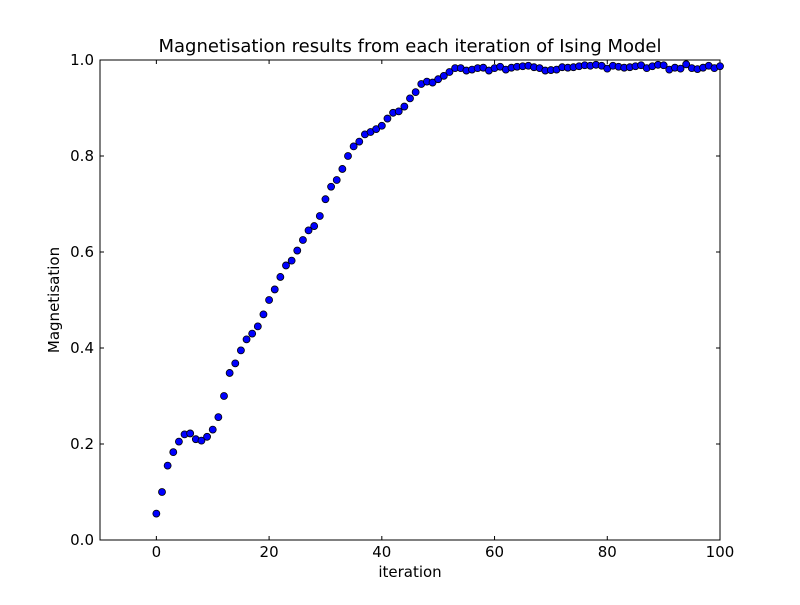  What do you see at coordinates (82, 540) in the screenshot?
I see `y-tick-label: 0.0` at bounding box center [82, 540].